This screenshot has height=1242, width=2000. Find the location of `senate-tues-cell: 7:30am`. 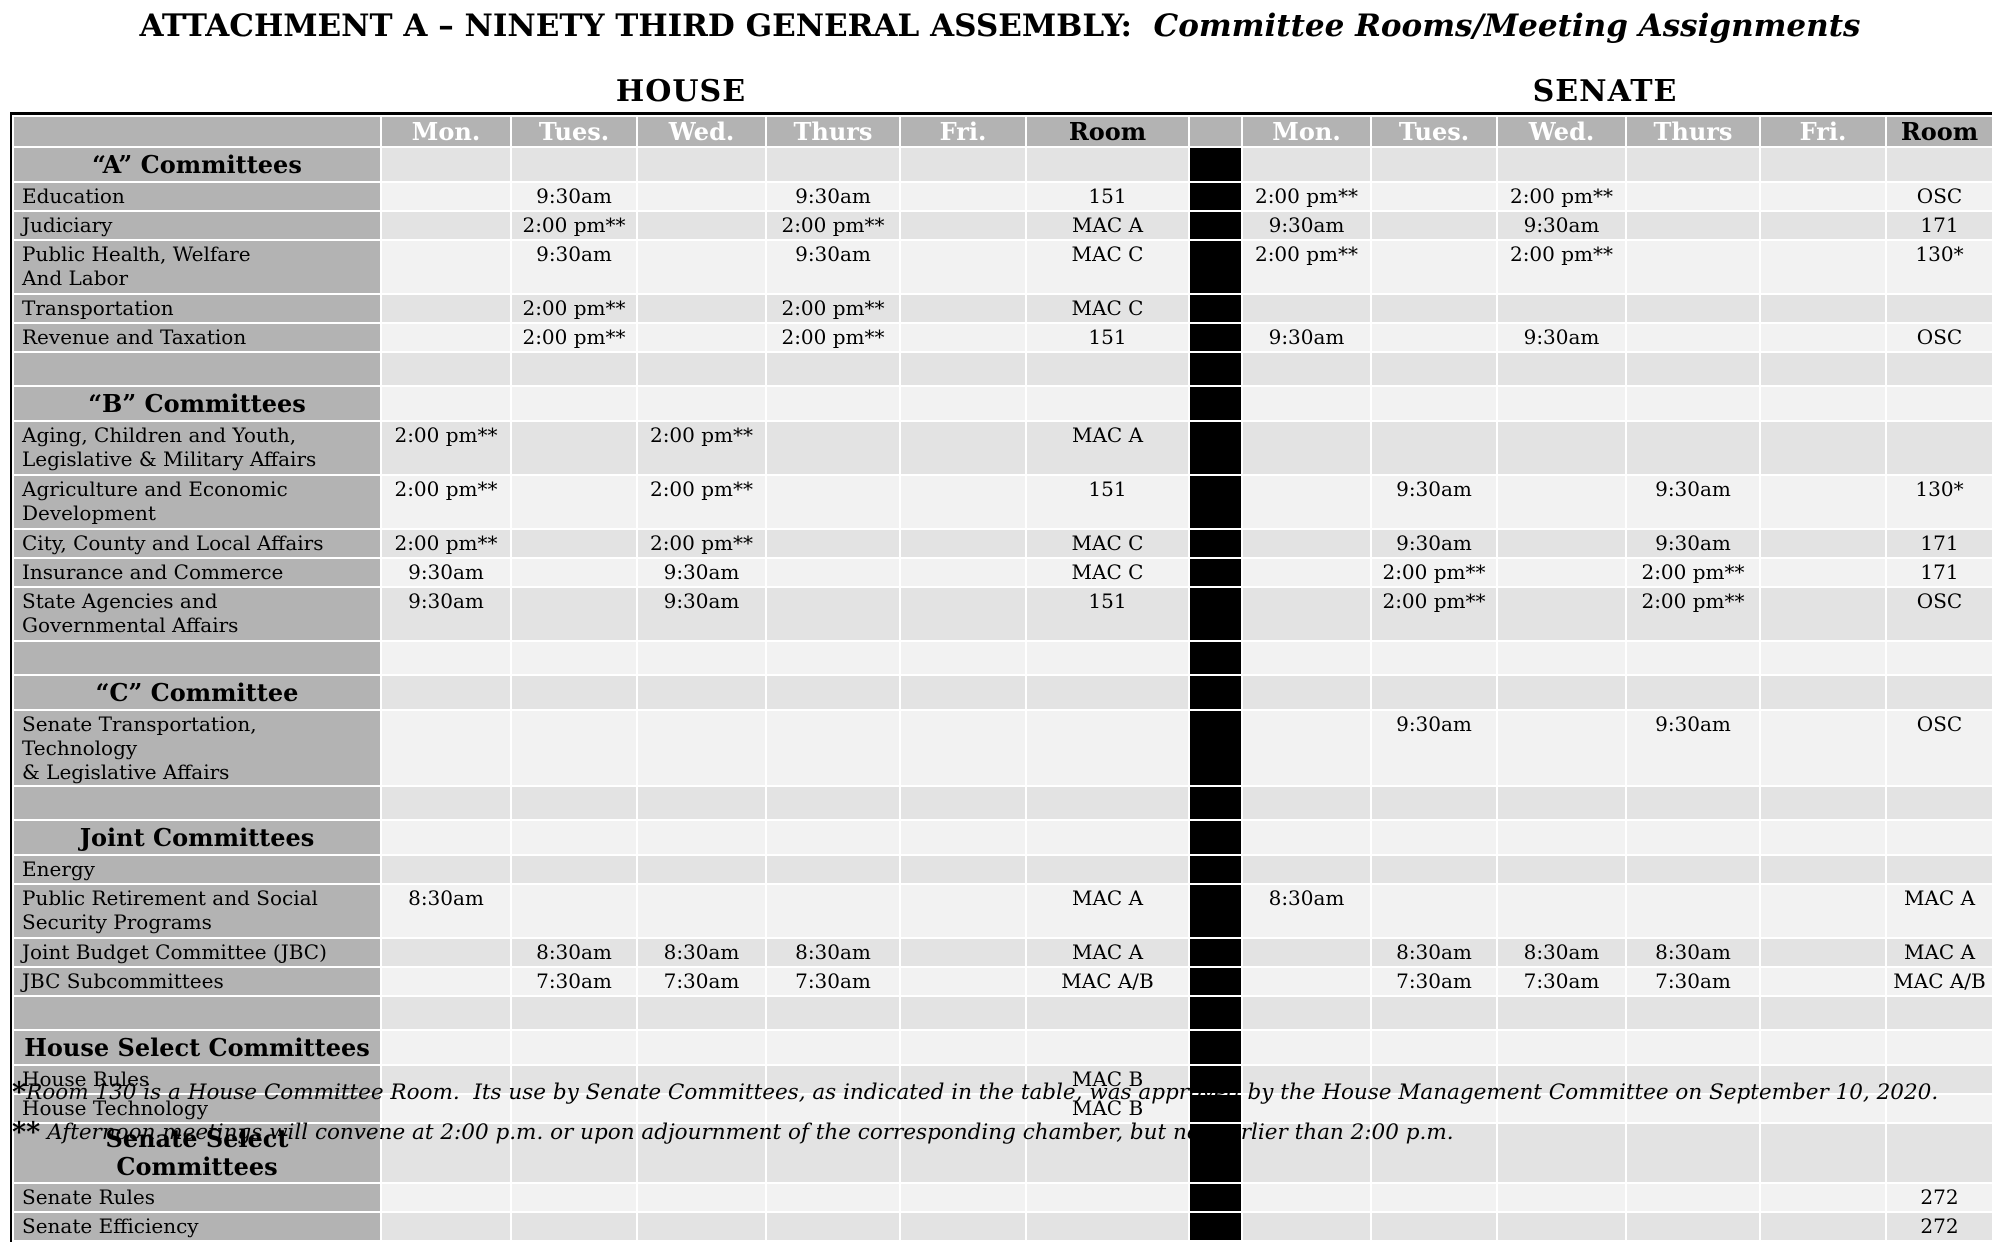

senate-tues-cell: 7:30am is located at coordinates (1434, 981).